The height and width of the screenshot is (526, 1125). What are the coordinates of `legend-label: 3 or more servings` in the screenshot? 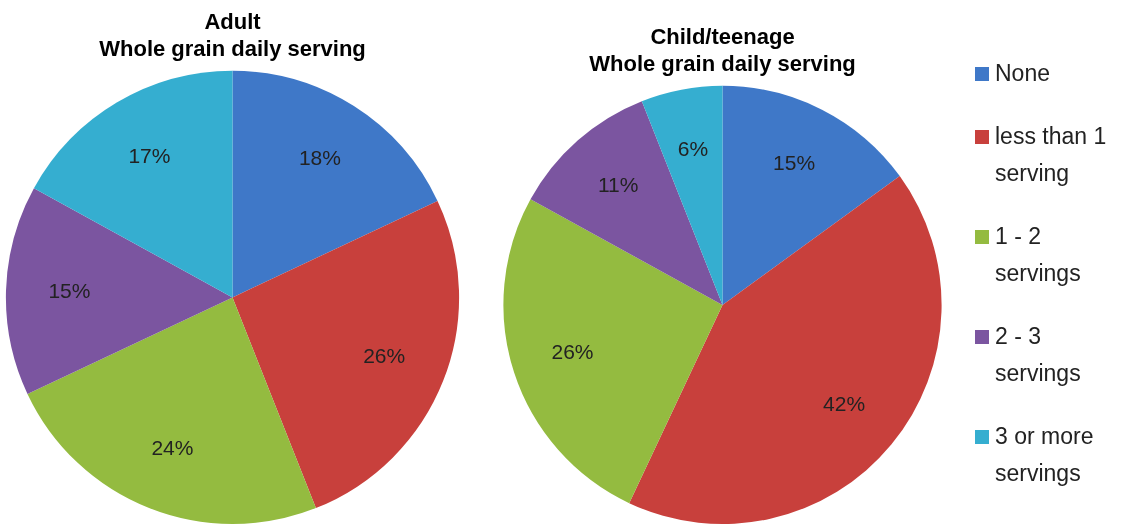 It's located at (1045, 455).